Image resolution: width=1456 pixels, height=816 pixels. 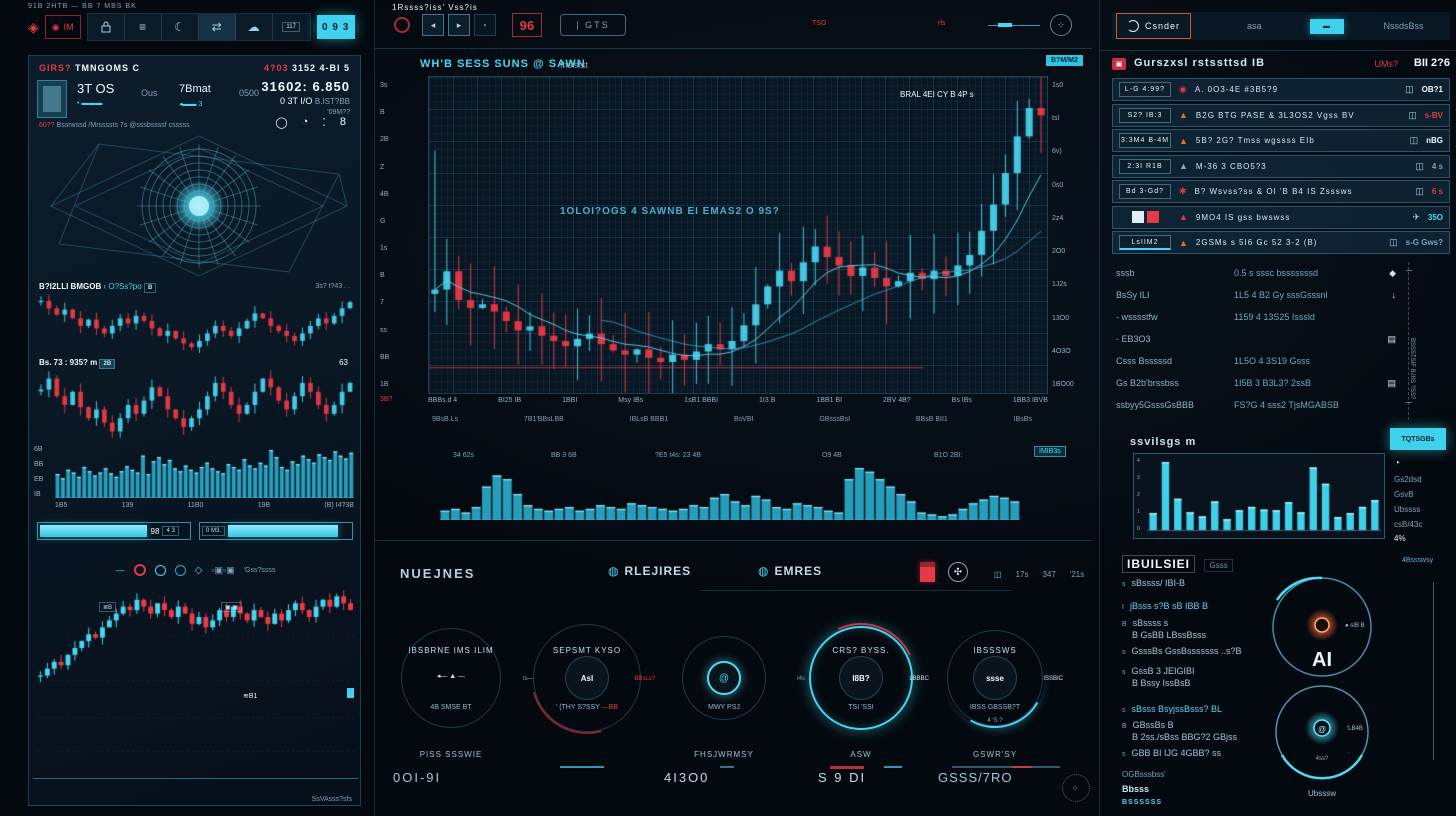 What do you see at coordinates (1138, 529) in the screenshot?
I see `rbar-y-label-4: 0` at bounding box center [1138, 529].